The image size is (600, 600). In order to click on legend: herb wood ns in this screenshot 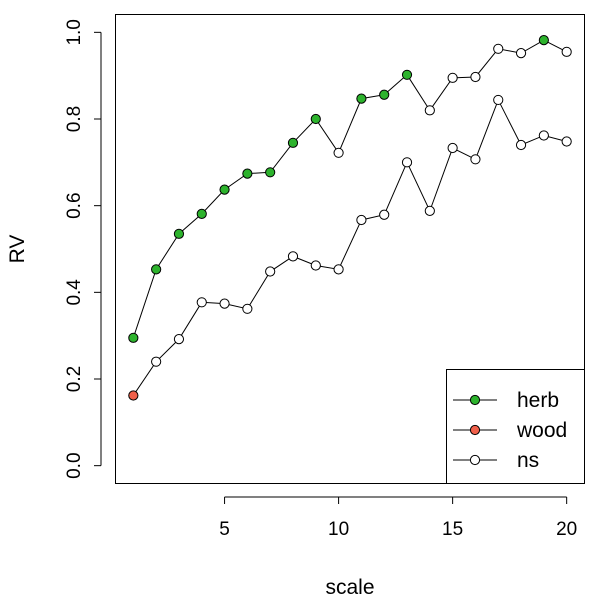, I will do `click(515, 426)`.